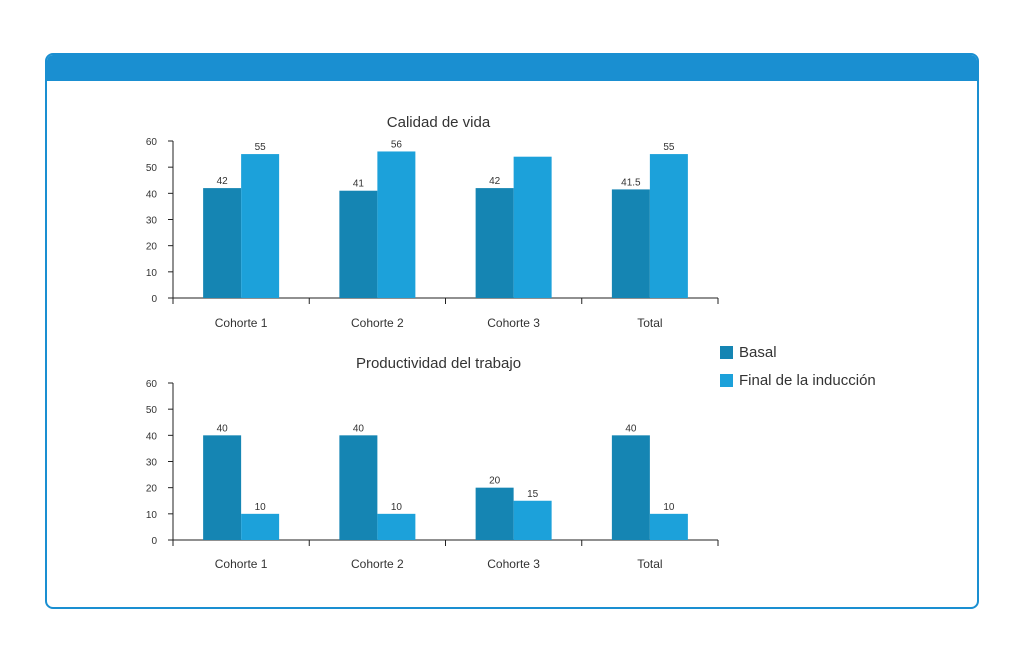 The width and height of the screenshot is (1024, 661). What do you see at coordinates (533, 494) in the screenshot?
I see `data-label: 15` at bounding box center [533, 494].